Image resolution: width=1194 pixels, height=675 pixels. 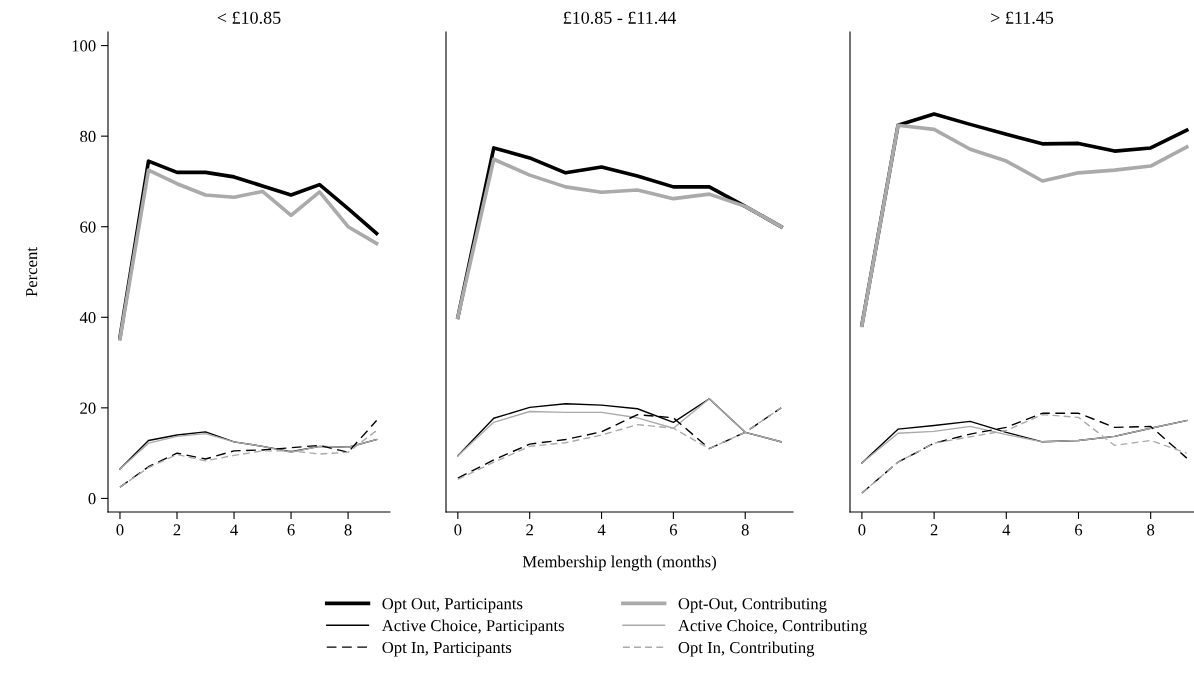 I want to click on chart-title: > £11.45, so click(x=1022, y=17).